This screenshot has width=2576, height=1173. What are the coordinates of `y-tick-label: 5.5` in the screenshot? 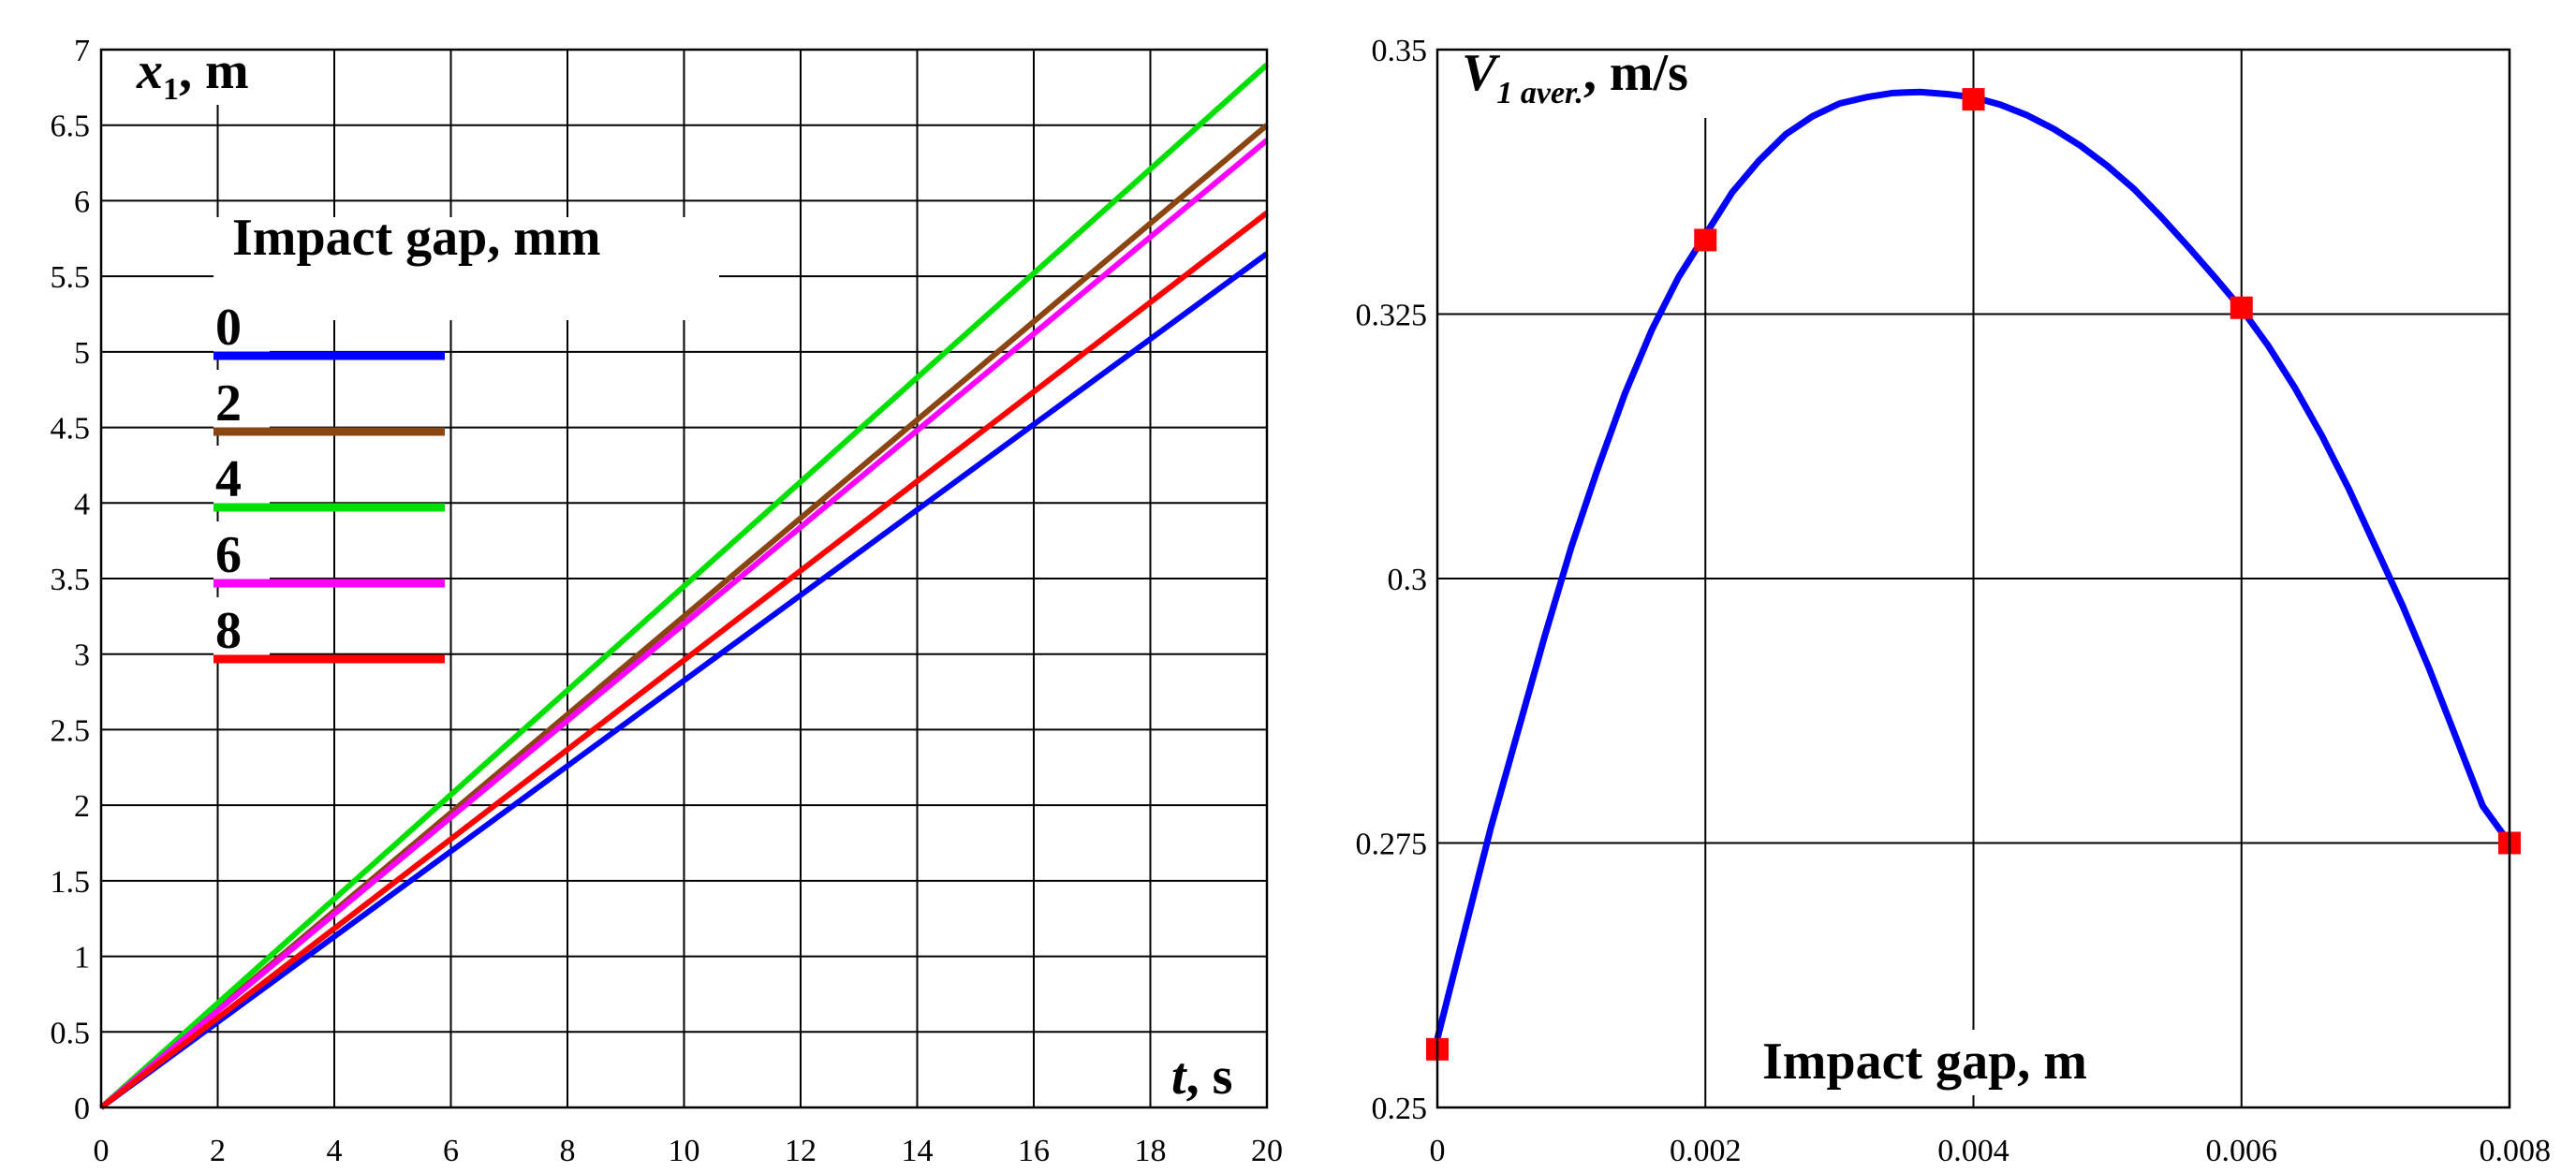 It's located at (71, 277).